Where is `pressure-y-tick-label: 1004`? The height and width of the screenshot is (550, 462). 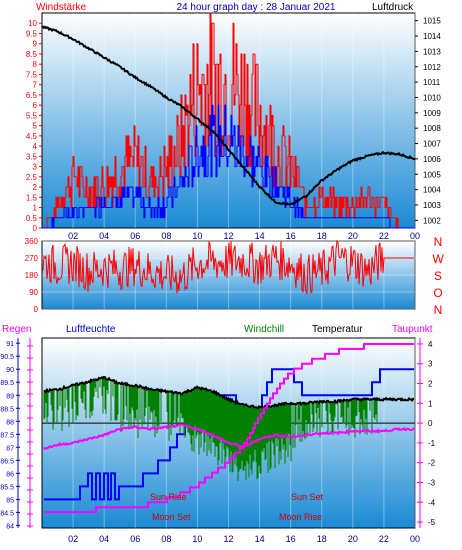 pressure-y-tick-label: 1004 is located at coordinates (432, 190).